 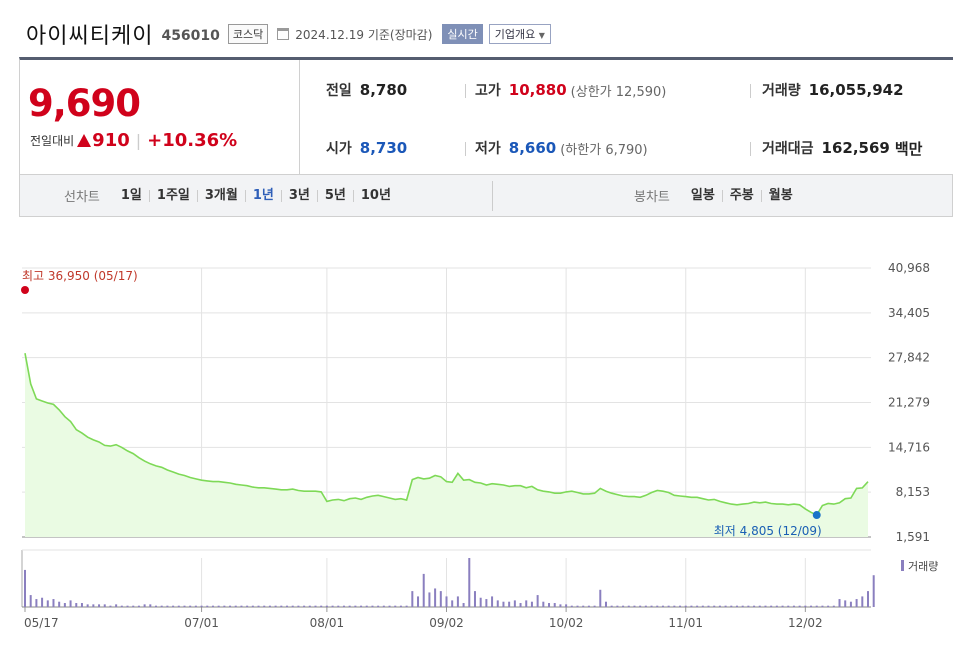 What do you see at coordinates (41, 623) in the screenshot?
I see `x-tick-label: 05/17` at bounding box center [41, 623].